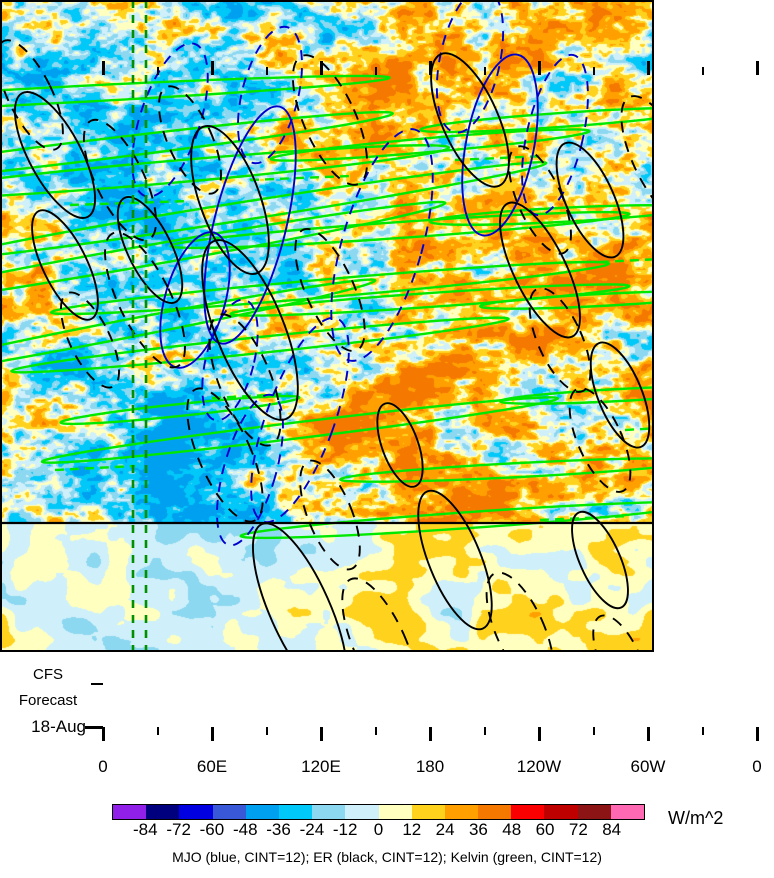 This screenshot has height=878, width=774. I want to click on colorbar-tick-label: -72, so click(178, 829).